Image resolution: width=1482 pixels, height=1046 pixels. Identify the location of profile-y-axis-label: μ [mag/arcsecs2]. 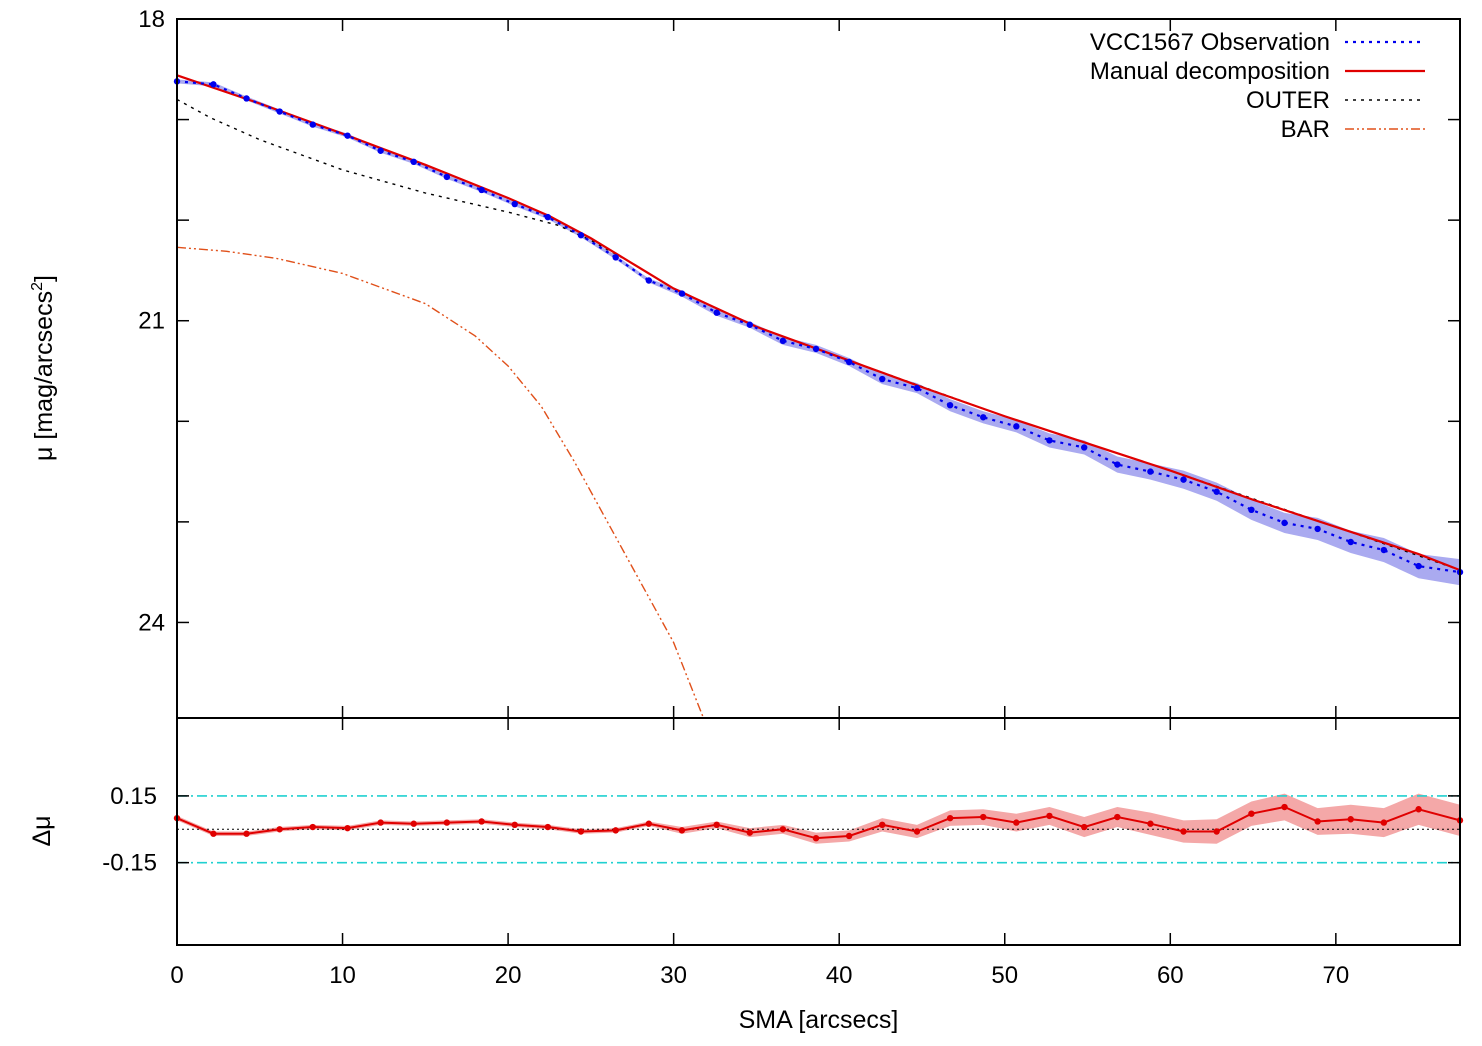
(43, 368).